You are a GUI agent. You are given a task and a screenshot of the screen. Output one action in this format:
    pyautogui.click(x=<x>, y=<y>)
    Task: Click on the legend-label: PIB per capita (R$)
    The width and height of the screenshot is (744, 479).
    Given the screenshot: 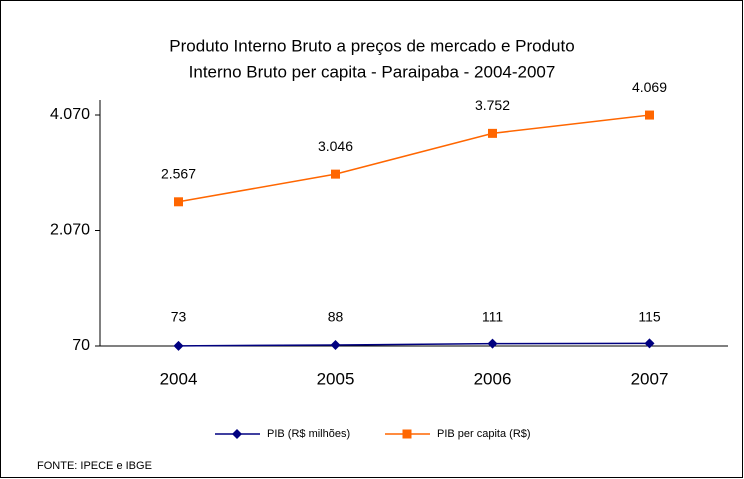 What is the action you would take?
    pyautogui.click(x=484, y=434)
    